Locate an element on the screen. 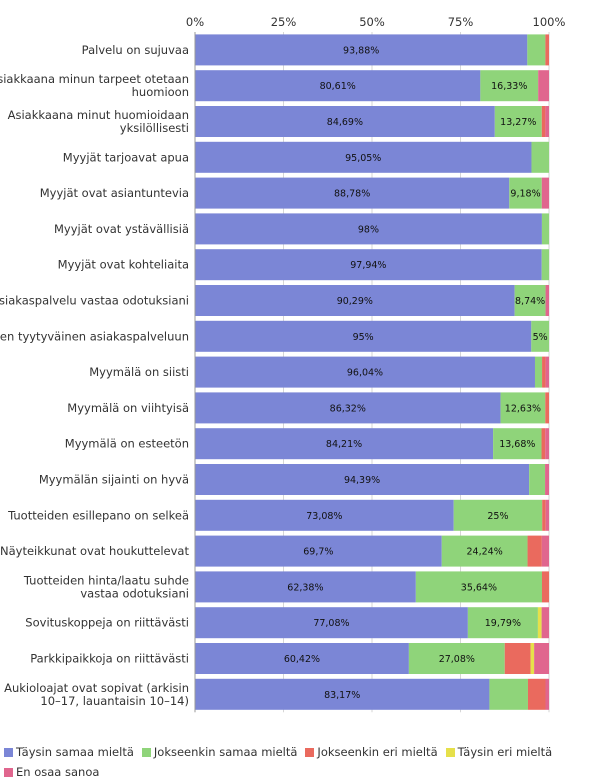 The width and height of the screenshot is (600, 783). data-label: 94,39% is located at coordinates (362, 480).